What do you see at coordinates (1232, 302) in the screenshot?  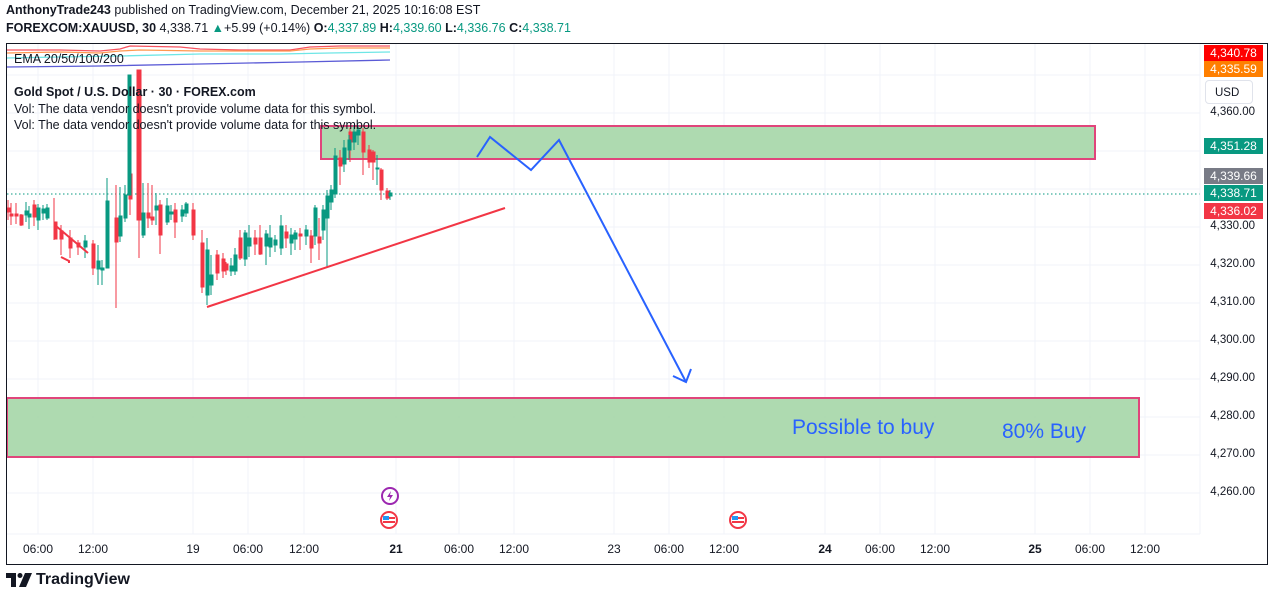 I see `y-tick: 4,310.00` at bounding box center [1232, 302].